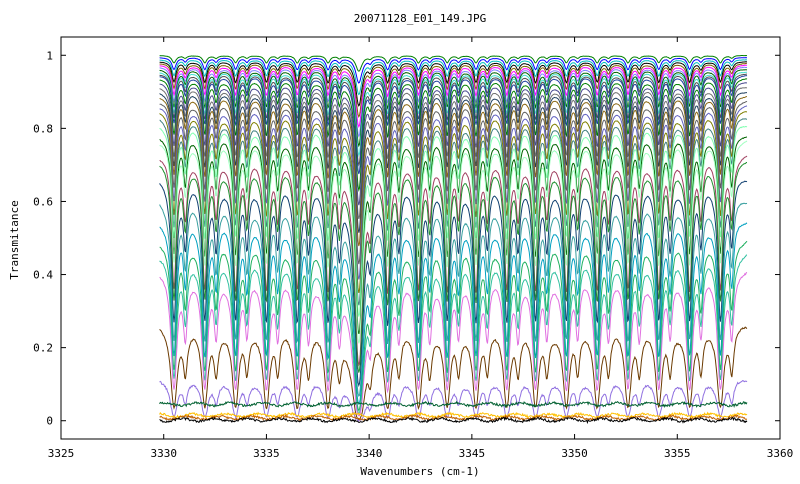  I want to click on y-tick-label: 0.4, so click(43, 275).